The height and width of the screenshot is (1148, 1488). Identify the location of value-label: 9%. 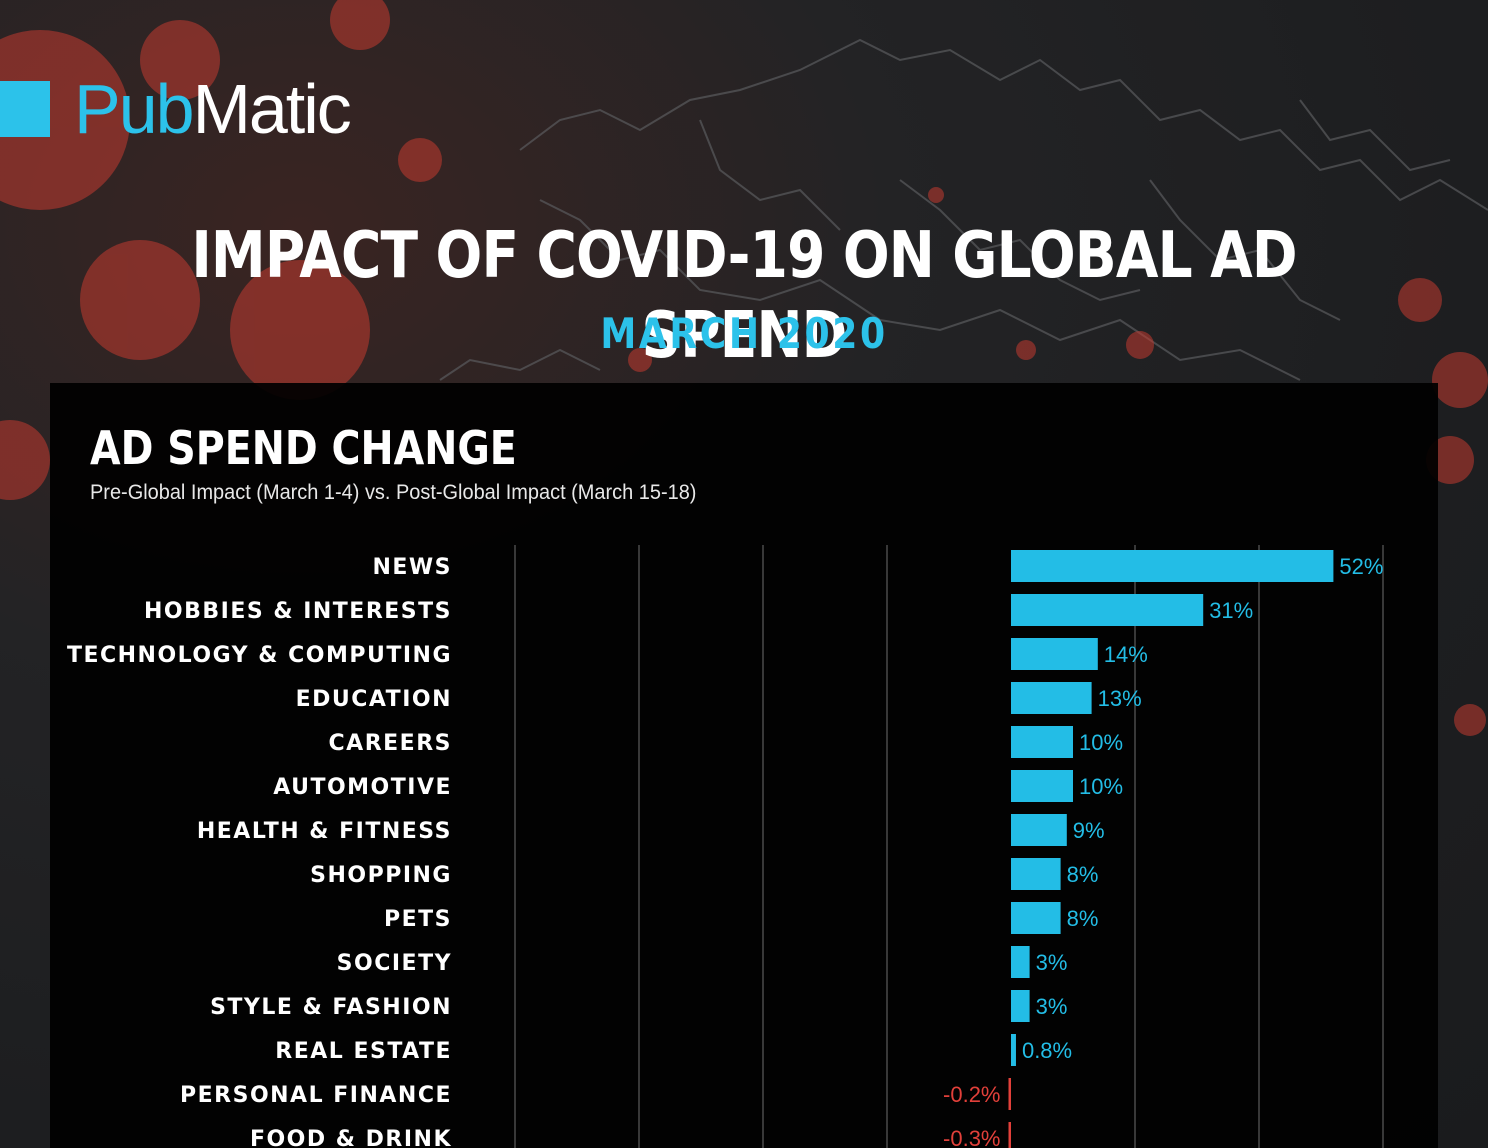
(1089, 830).